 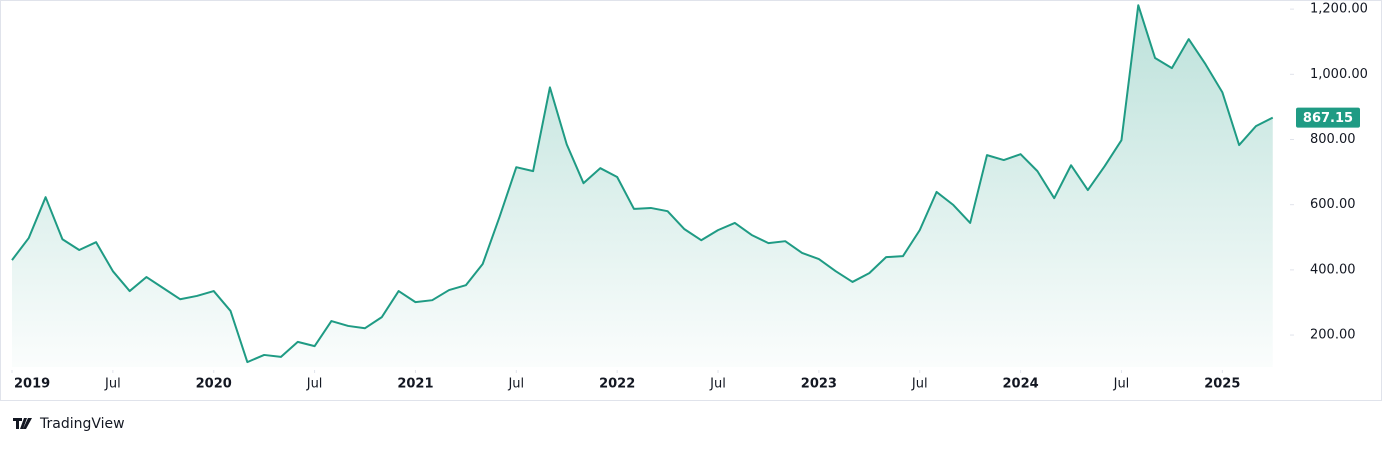 What do you see at coordinates (617, 384) in the screenshot?
I see `x-tick-label: 2022` at bounding box center [617, 384].